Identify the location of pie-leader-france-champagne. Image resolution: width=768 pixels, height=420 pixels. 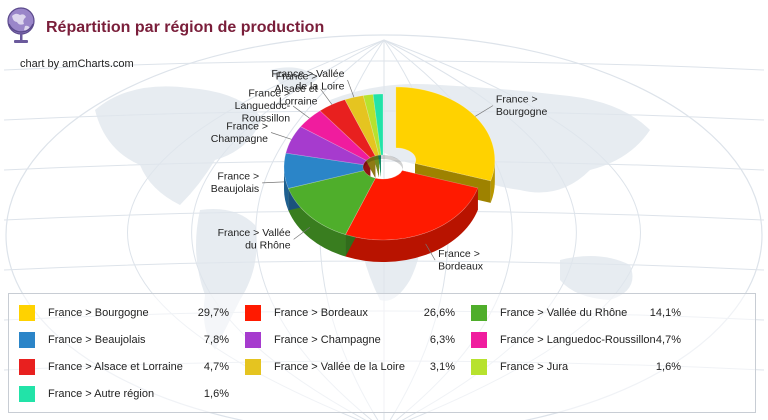
(281, 136).